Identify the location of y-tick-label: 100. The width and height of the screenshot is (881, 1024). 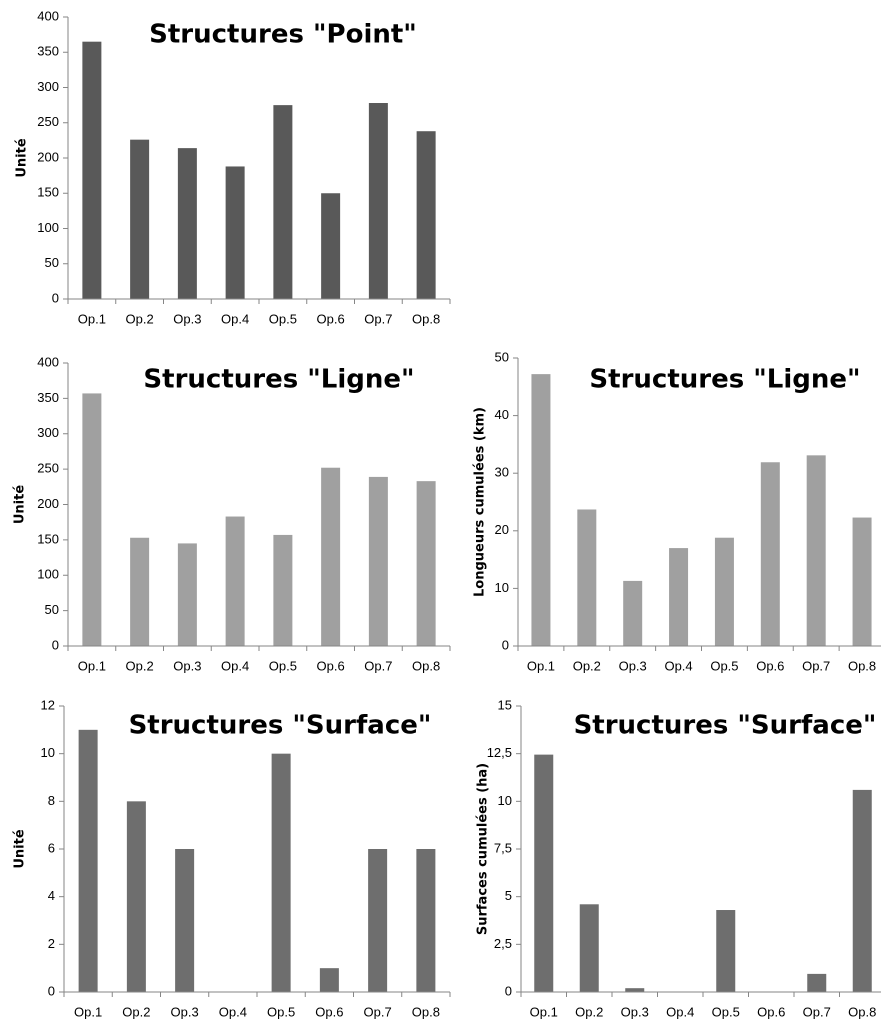
(48, 227).